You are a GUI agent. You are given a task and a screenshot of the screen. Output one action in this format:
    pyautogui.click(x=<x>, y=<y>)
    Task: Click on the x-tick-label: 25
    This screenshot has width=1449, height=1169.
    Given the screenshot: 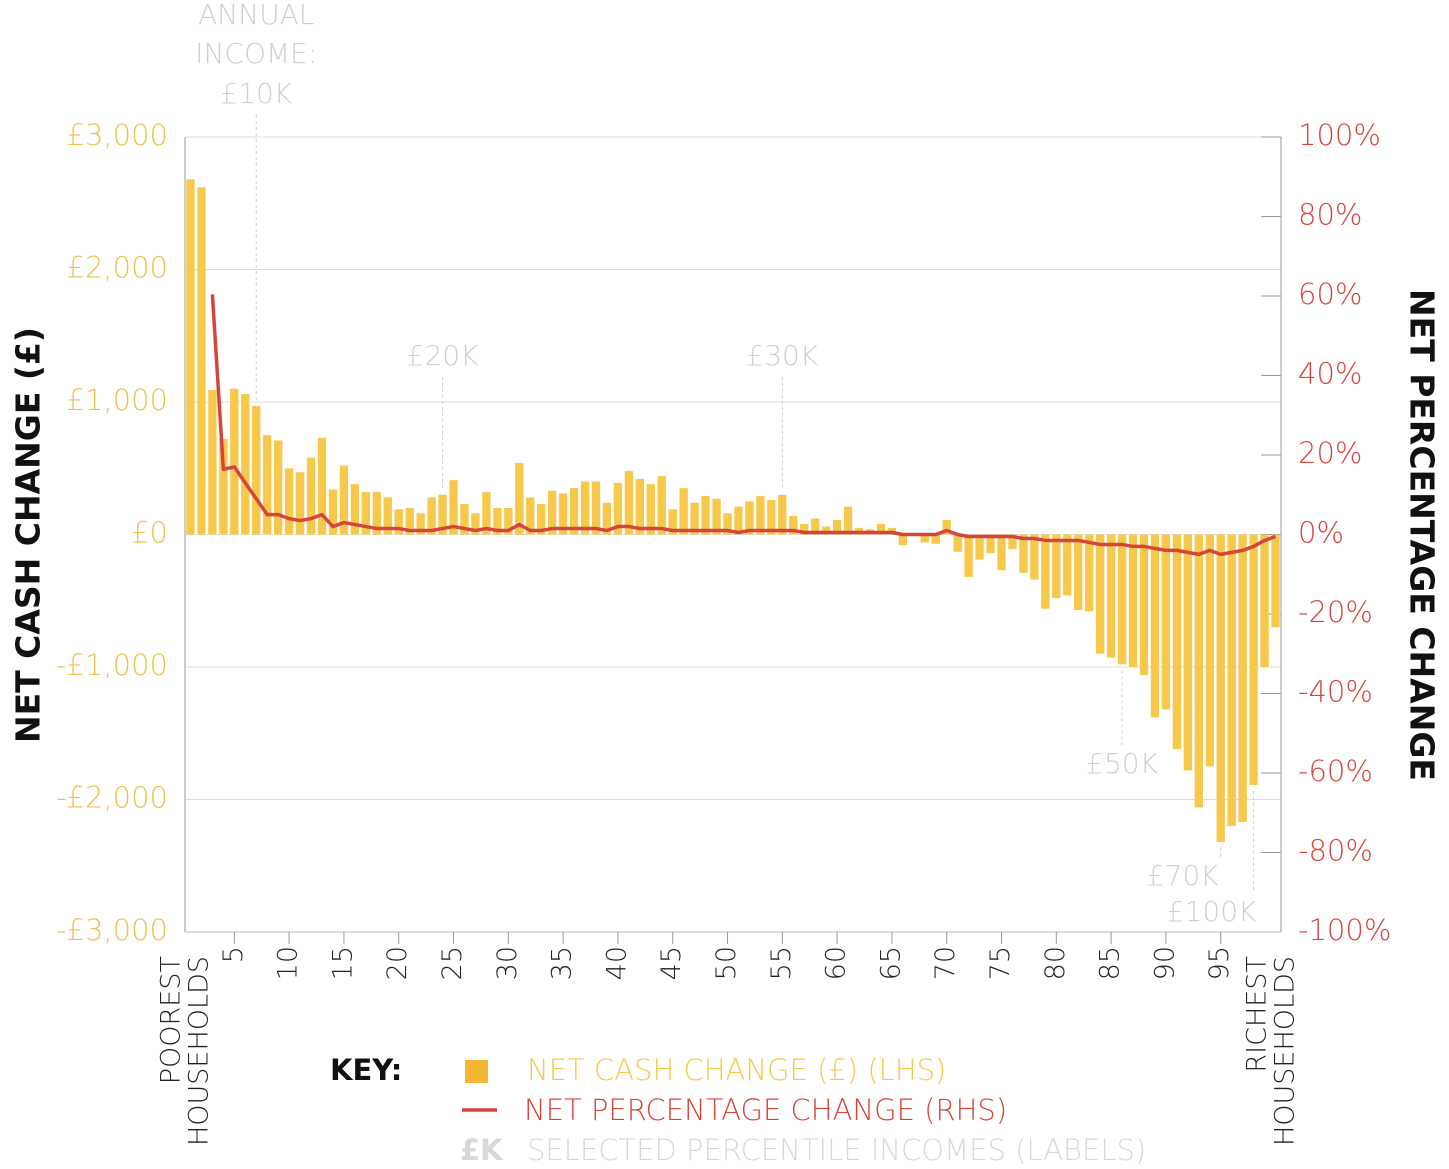 What is the action you would take?
    pyautogui.click(x=452, y=963)
    